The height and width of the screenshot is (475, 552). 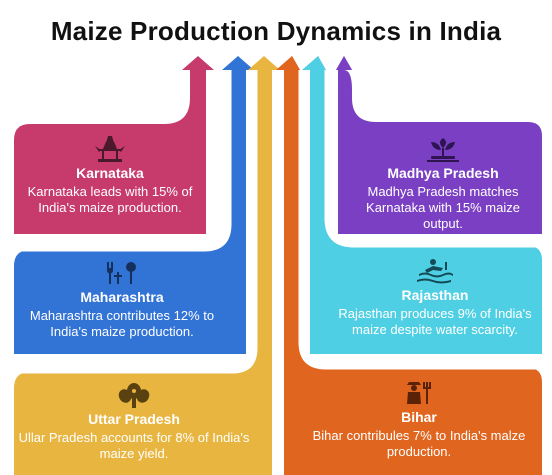 What do you see at coordinates (276, 31) in the screenshot?
I see `diagram-title: Maize Production Dynamics in India` at bounding box center [276, 31].